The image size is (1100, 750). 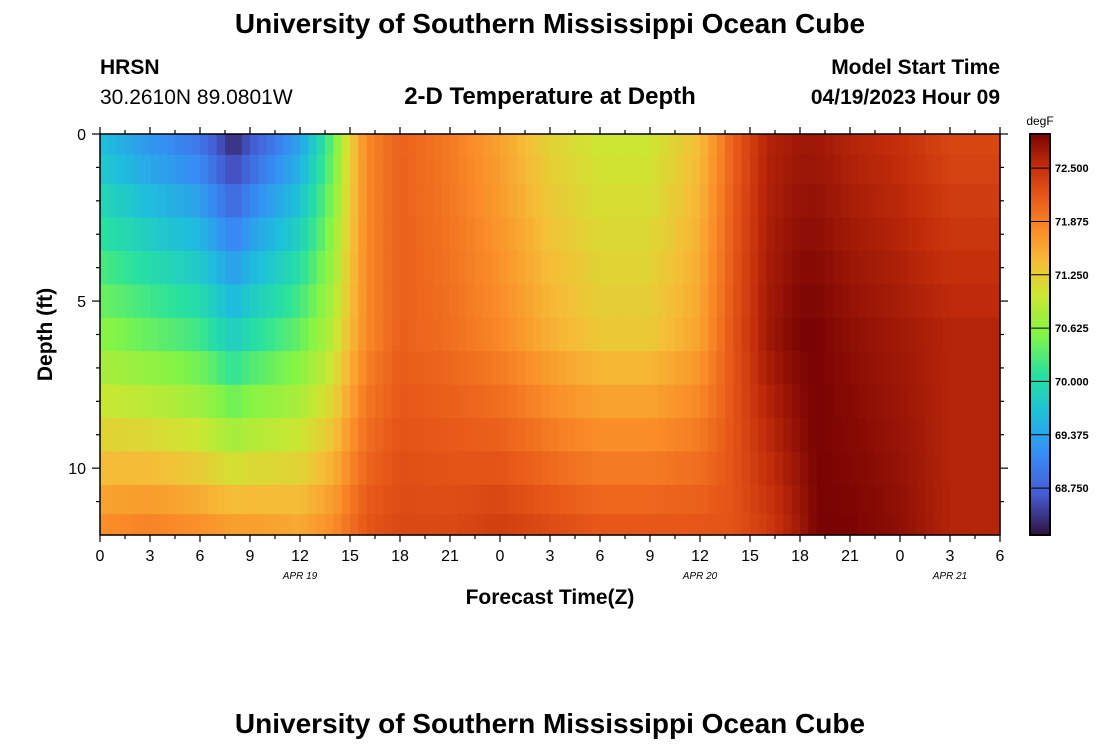 What do you see at coordinates (1072, 436) in the screenshot?
I see `colorbar-tick-label: 69.375` at bounding box center [1072, 436].